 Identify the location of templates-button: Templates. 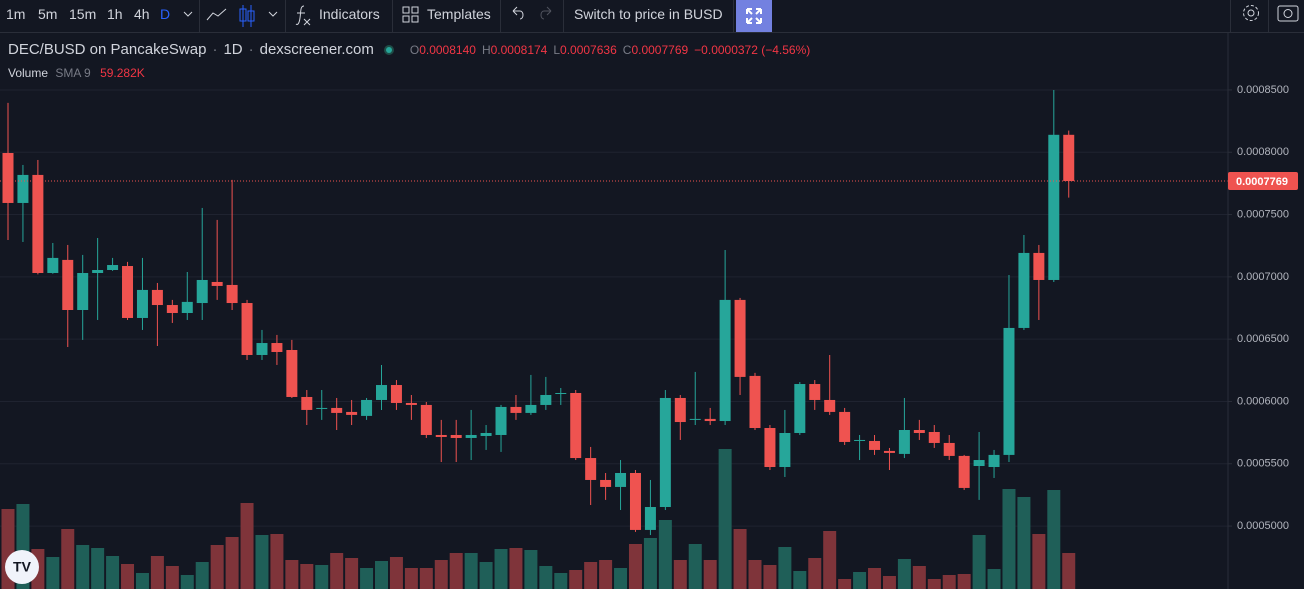
(459, 14).